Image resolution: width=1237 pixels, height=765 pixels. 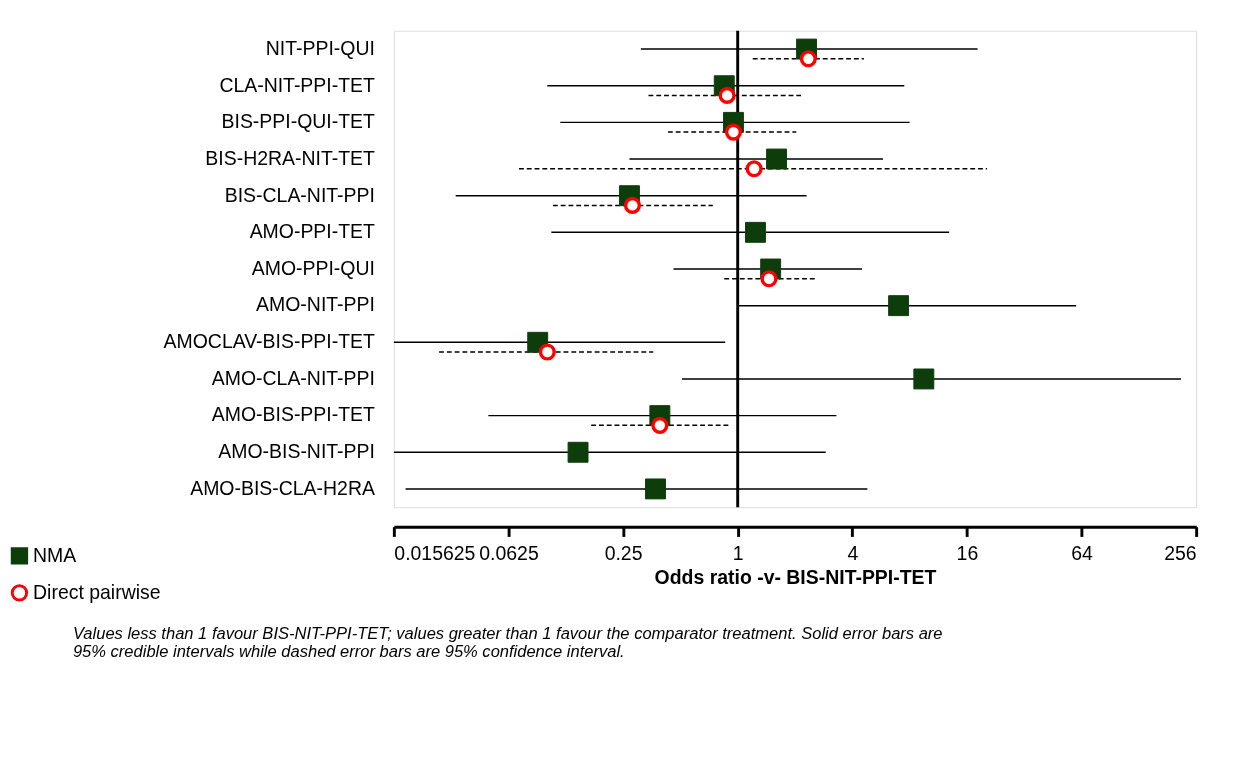 What do you see at coordinates (293, 377) in the screenshot?
I see `y-tick-label: AMO-CLA-NIT-PPI` at bounding box center [293, 377].